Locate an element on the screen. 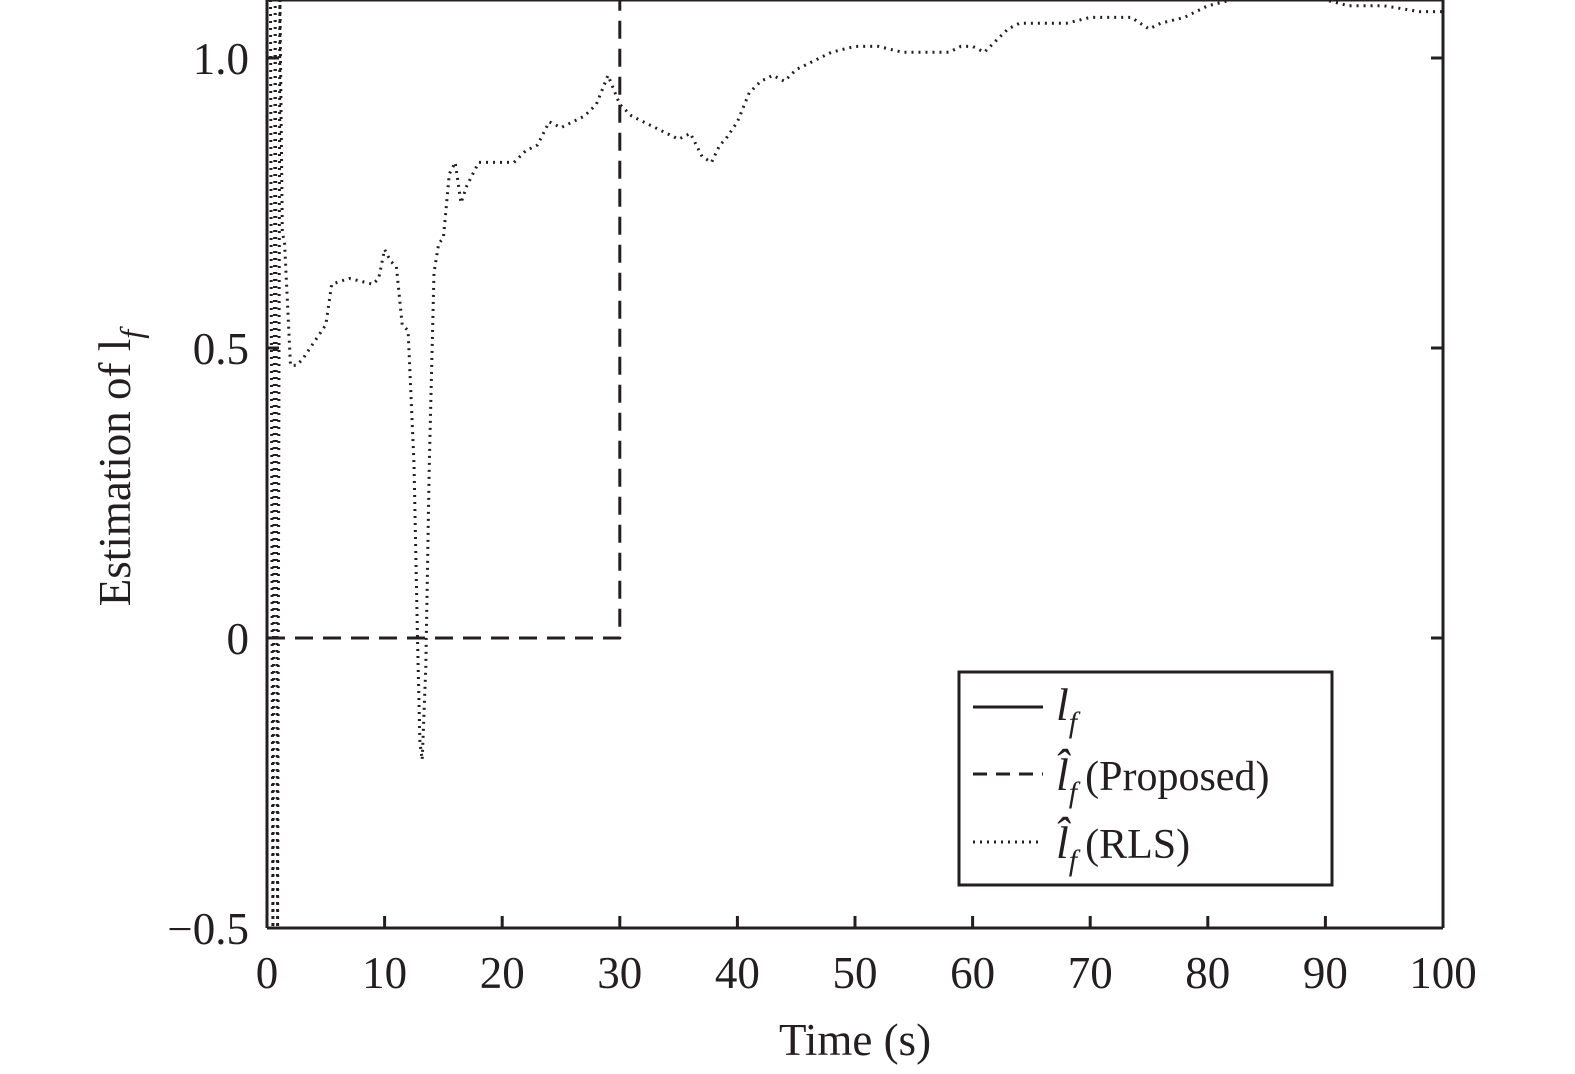  legend-label-proposed: l̂f (Proposed) is located at coordinates (1162, 779).